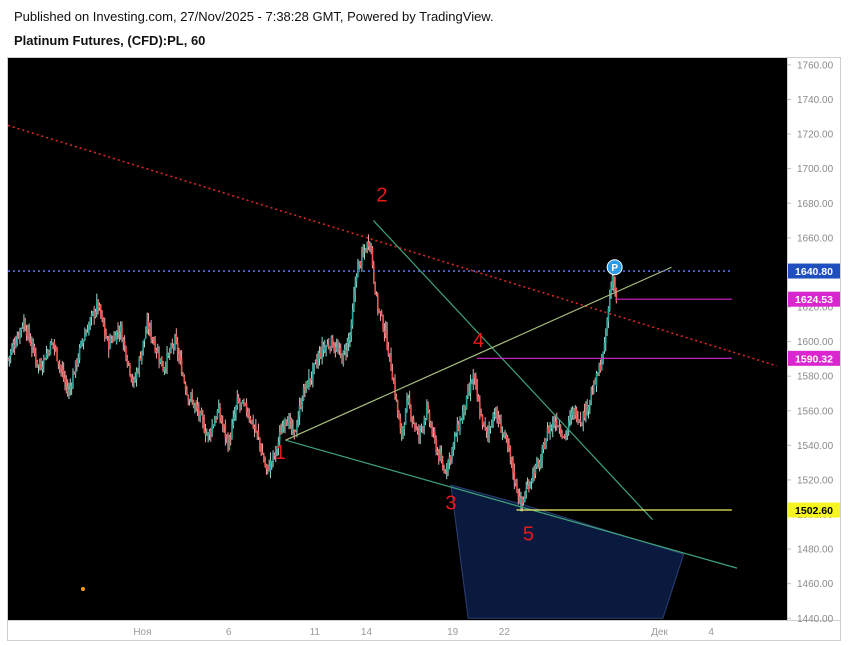 The image size is (848, 645). What do you see at coordinates (424, 630) in the screenshot?
I see `time-axis` at bounding box center [424, 630].